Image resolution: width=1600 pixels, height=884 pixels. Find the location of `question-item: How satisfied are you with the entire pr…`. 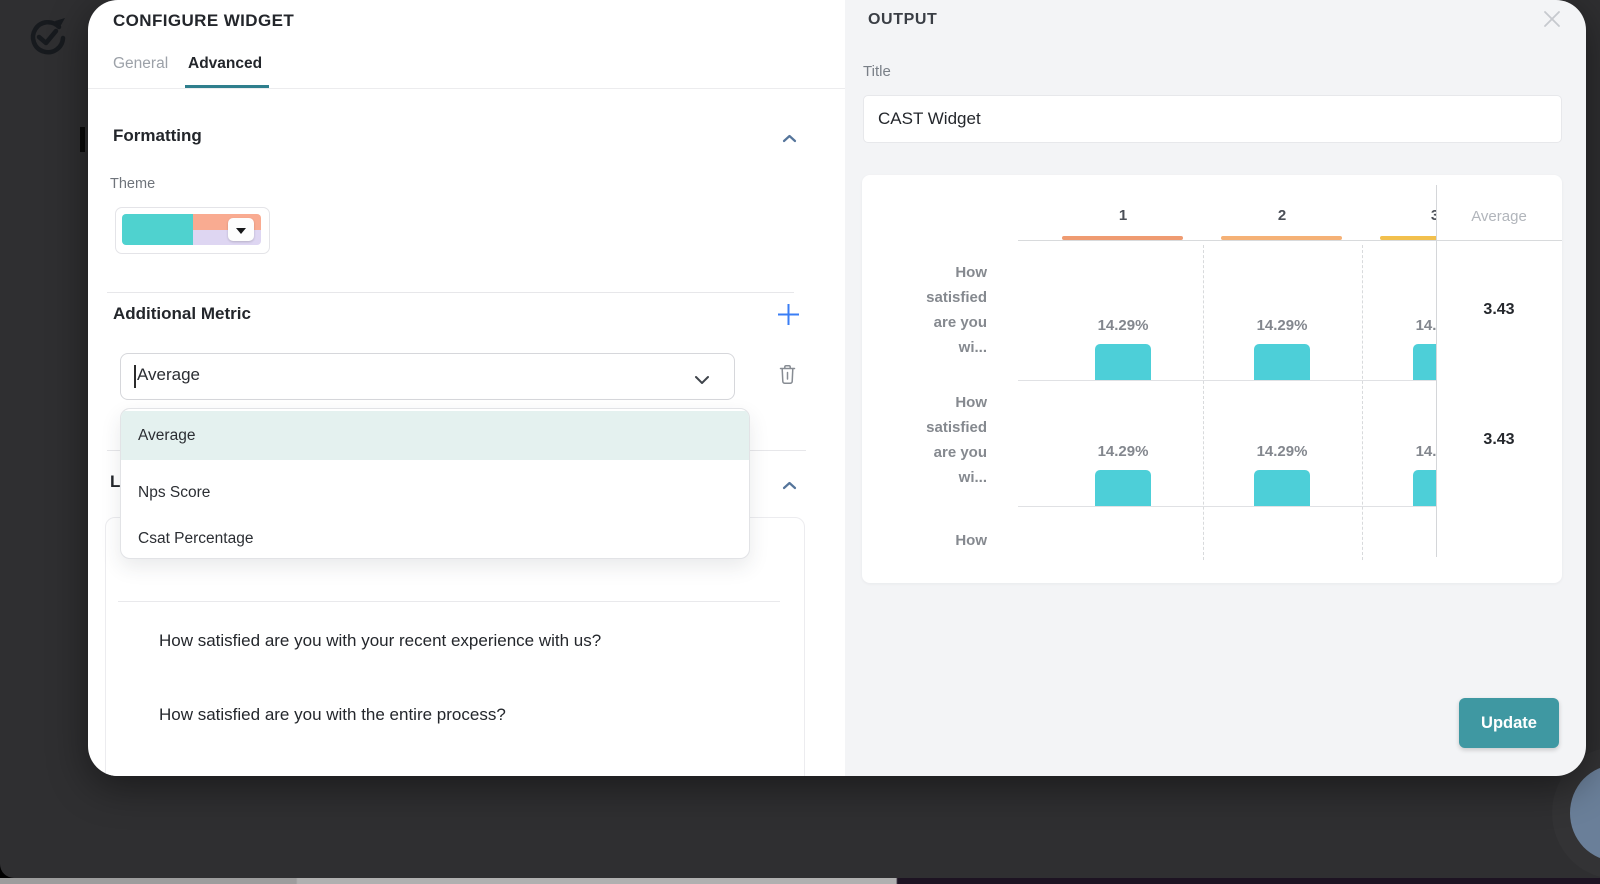

question-item: How satisfied are you with the entire pr… is located at coordinates (332, 714).